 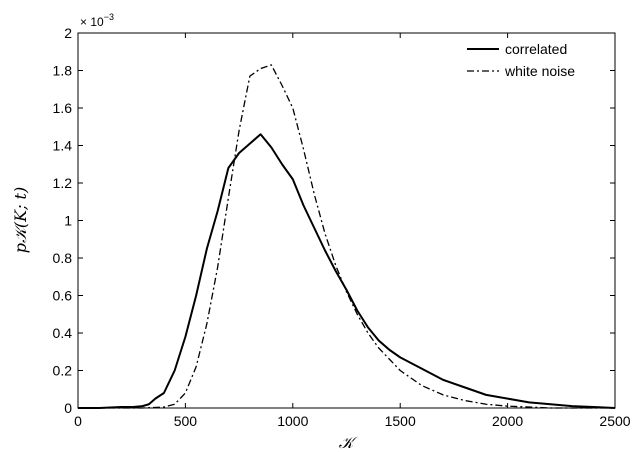 What do you see at coordinates (78, 421) in the screenshot?
I see `x-tick-label: 0` at bounding box center [78, 421].